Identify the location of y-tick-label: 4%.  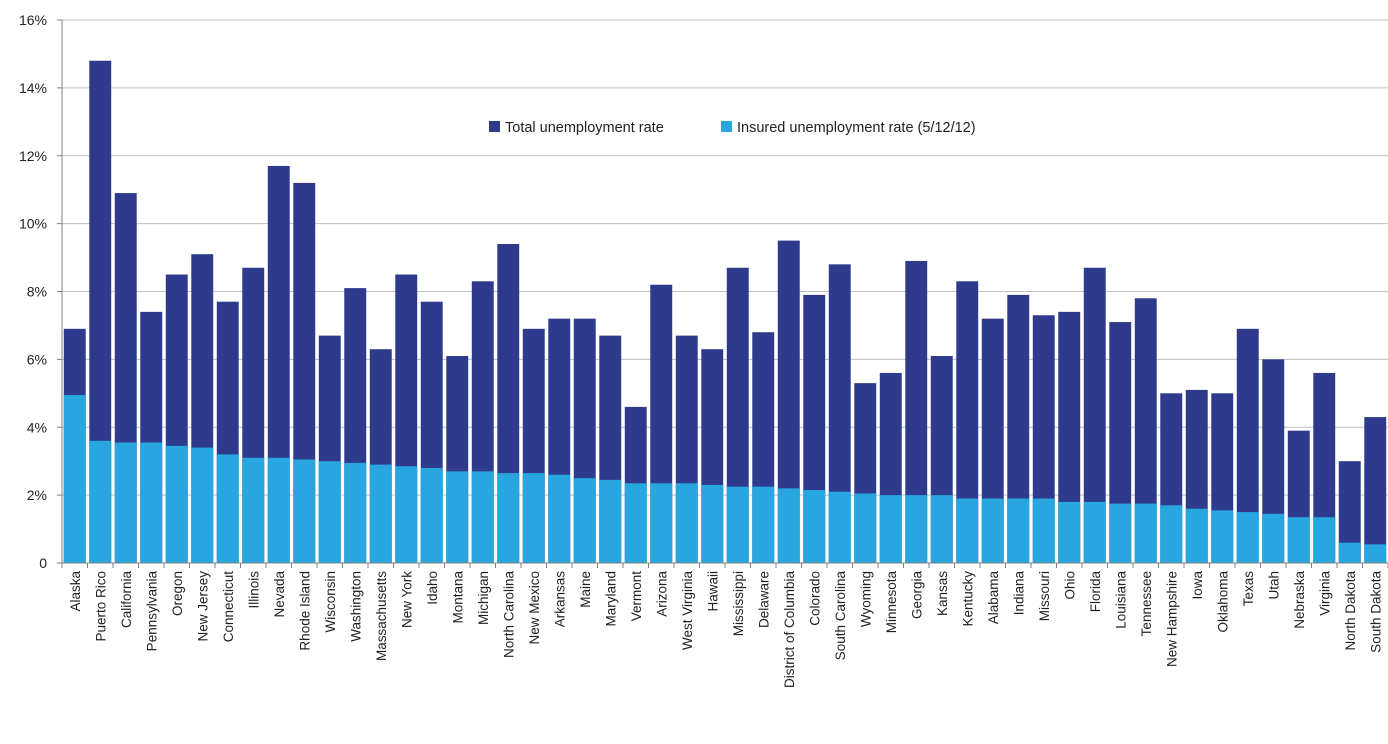
(37, 427).